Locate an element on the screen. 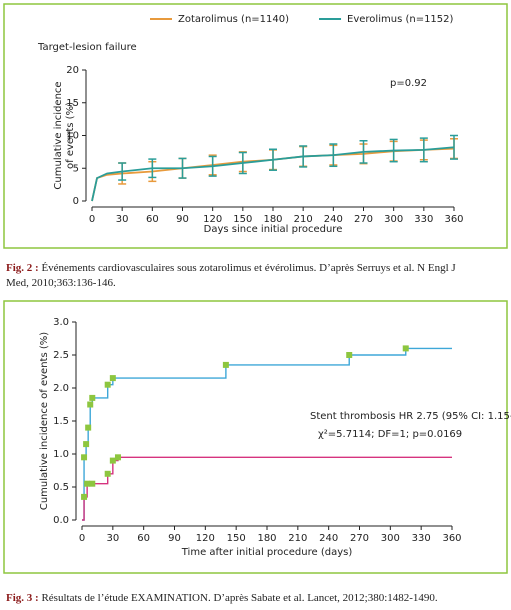 The image size is (511, 610). legend-label: Zotarolimus (n=1140) is located at coordinates (233, 19).